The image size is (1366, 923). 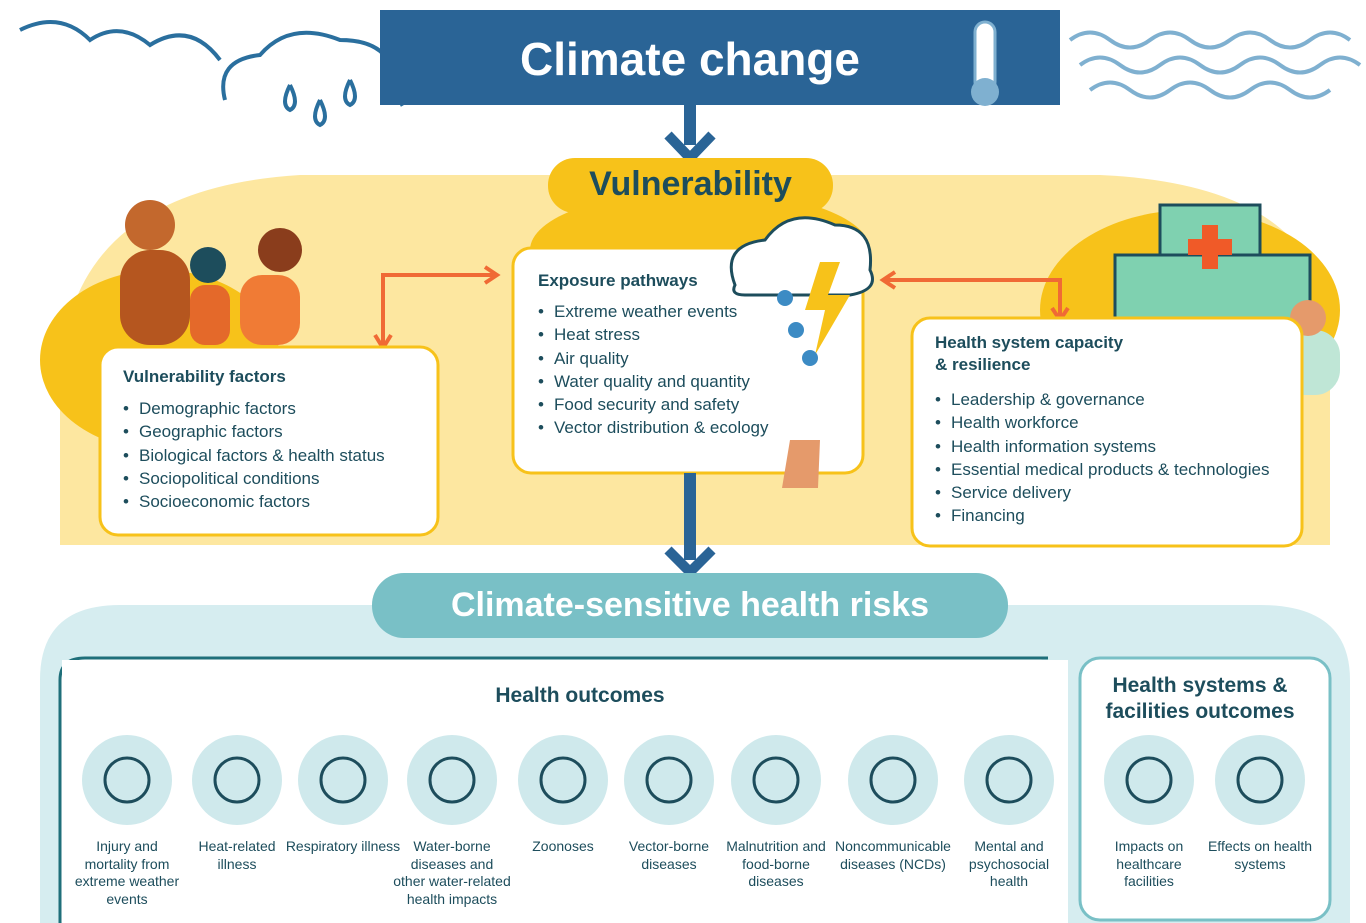 I want to click on vulnerability-title: Vulnerability, so click(x=690, y=184).